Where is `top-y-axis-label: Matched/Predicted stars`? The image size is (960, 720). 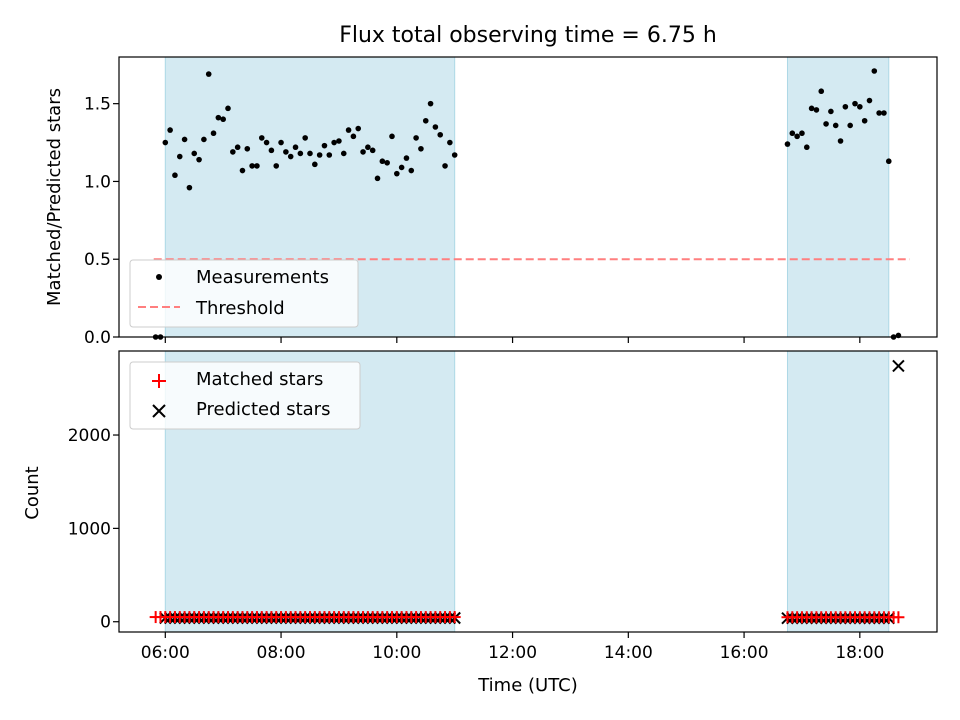 top-y-axis-label: Matched/Predicted stars is located at coordinates (54, 197).